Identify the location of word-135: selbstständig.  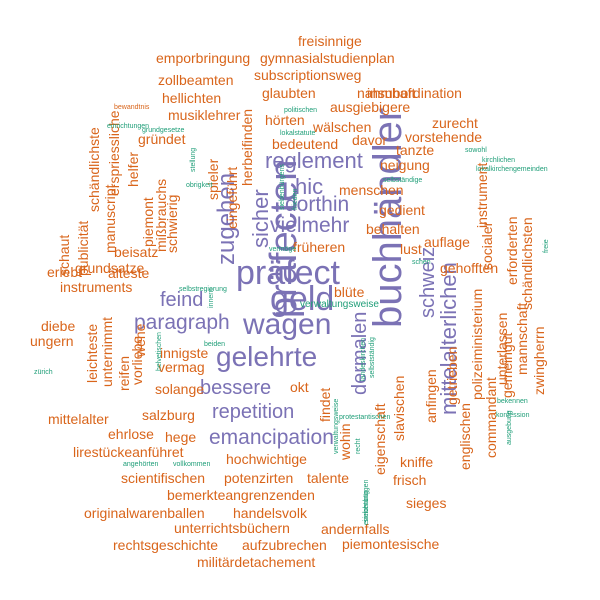
(372, 357).